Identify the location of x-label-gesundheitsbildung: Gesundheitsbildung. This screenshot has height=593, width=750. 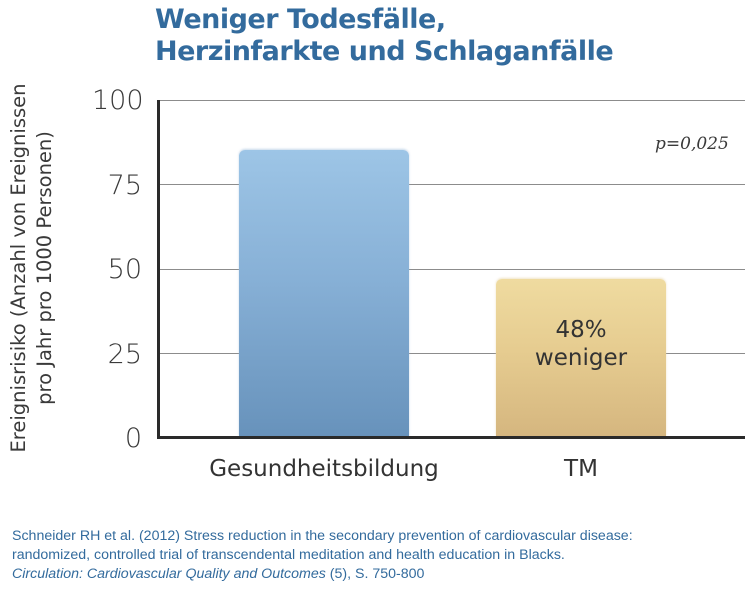
(324, 469).